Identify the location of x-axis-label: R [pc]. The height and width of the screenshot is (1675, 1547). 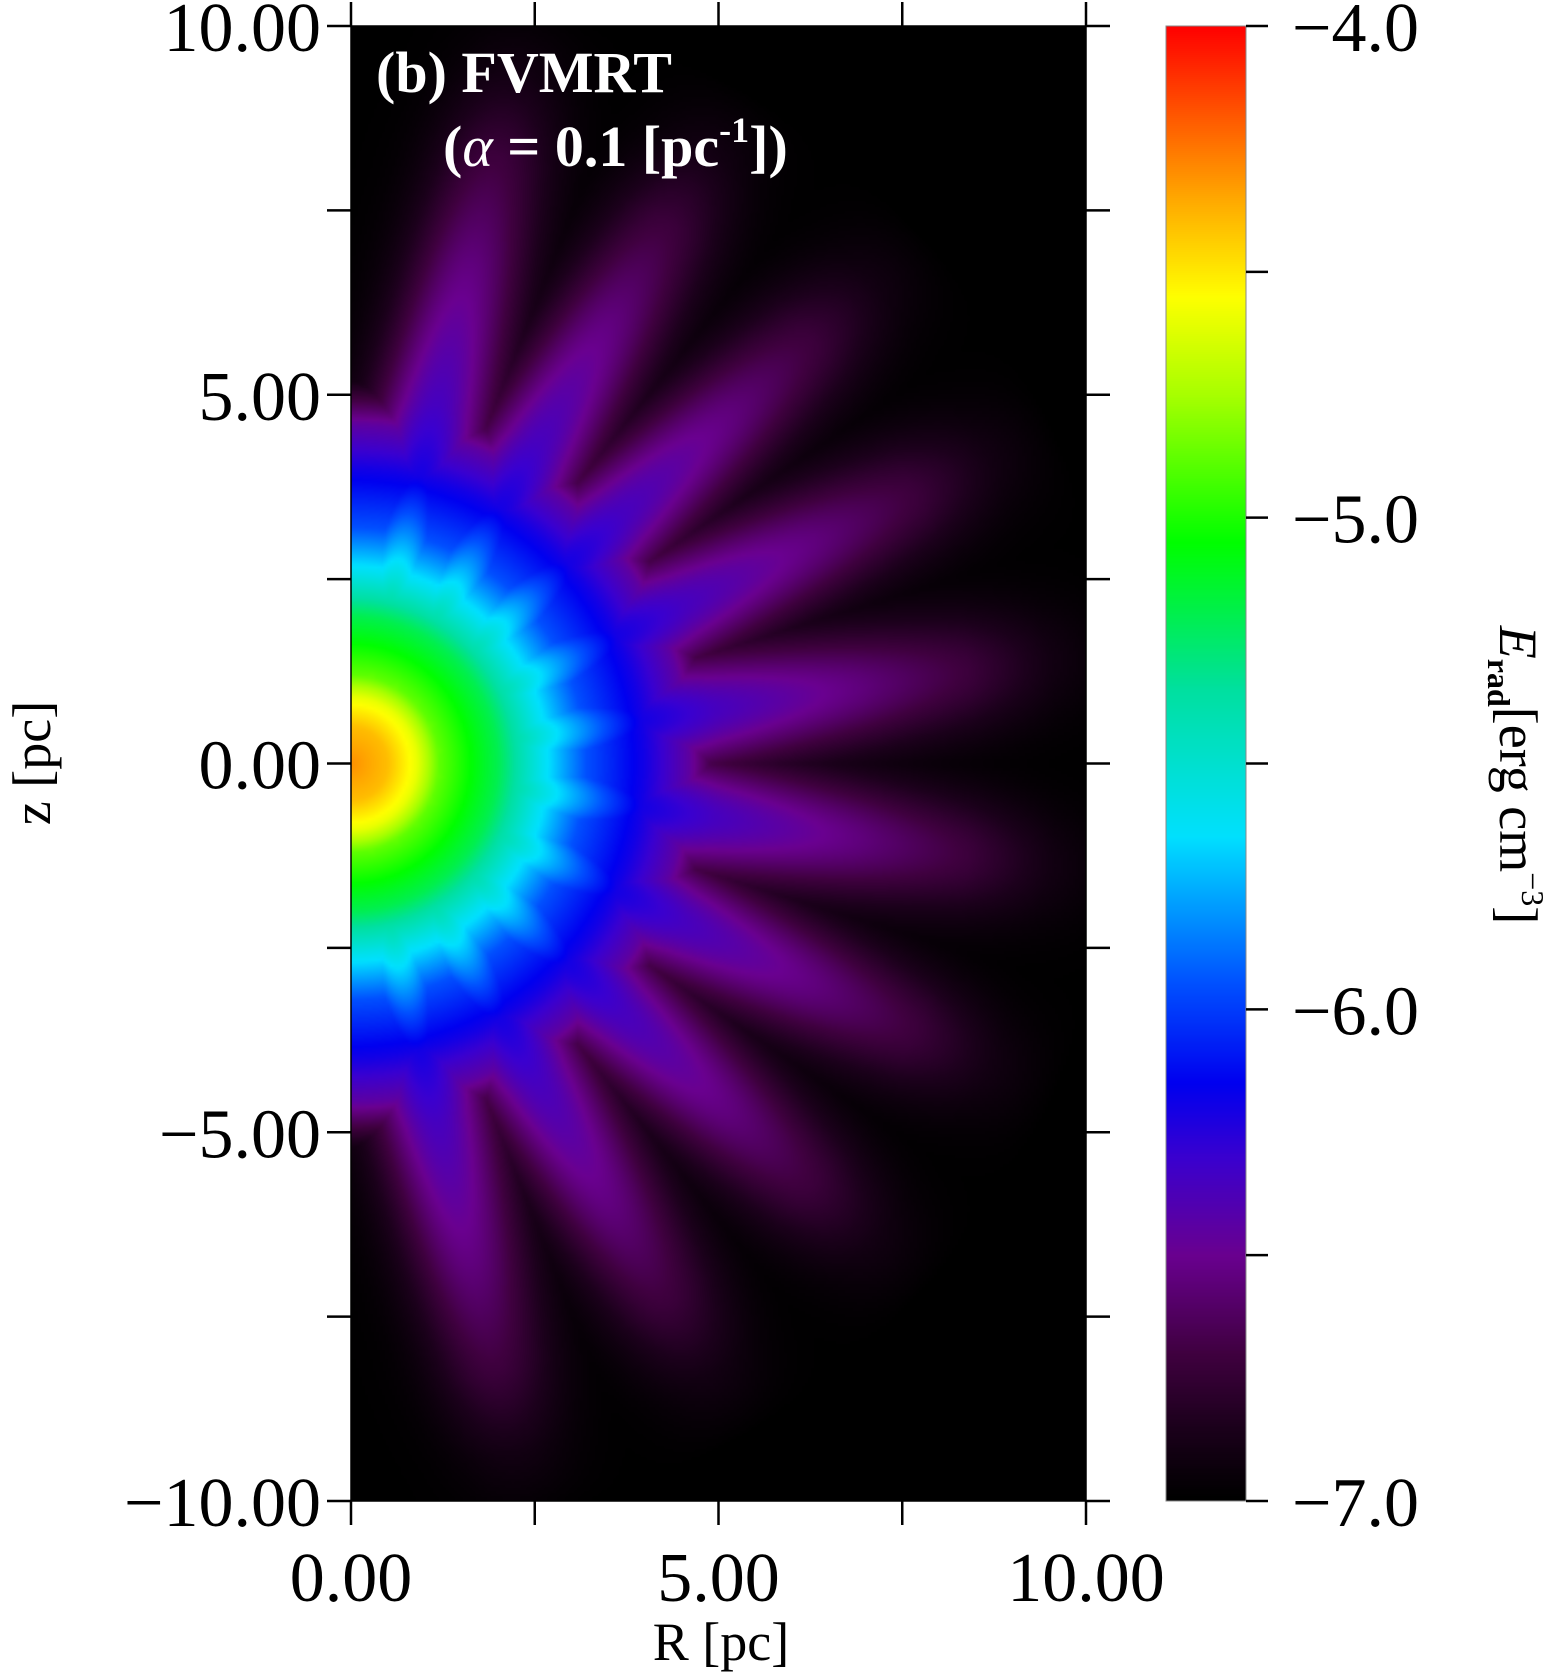
(721, 1642).